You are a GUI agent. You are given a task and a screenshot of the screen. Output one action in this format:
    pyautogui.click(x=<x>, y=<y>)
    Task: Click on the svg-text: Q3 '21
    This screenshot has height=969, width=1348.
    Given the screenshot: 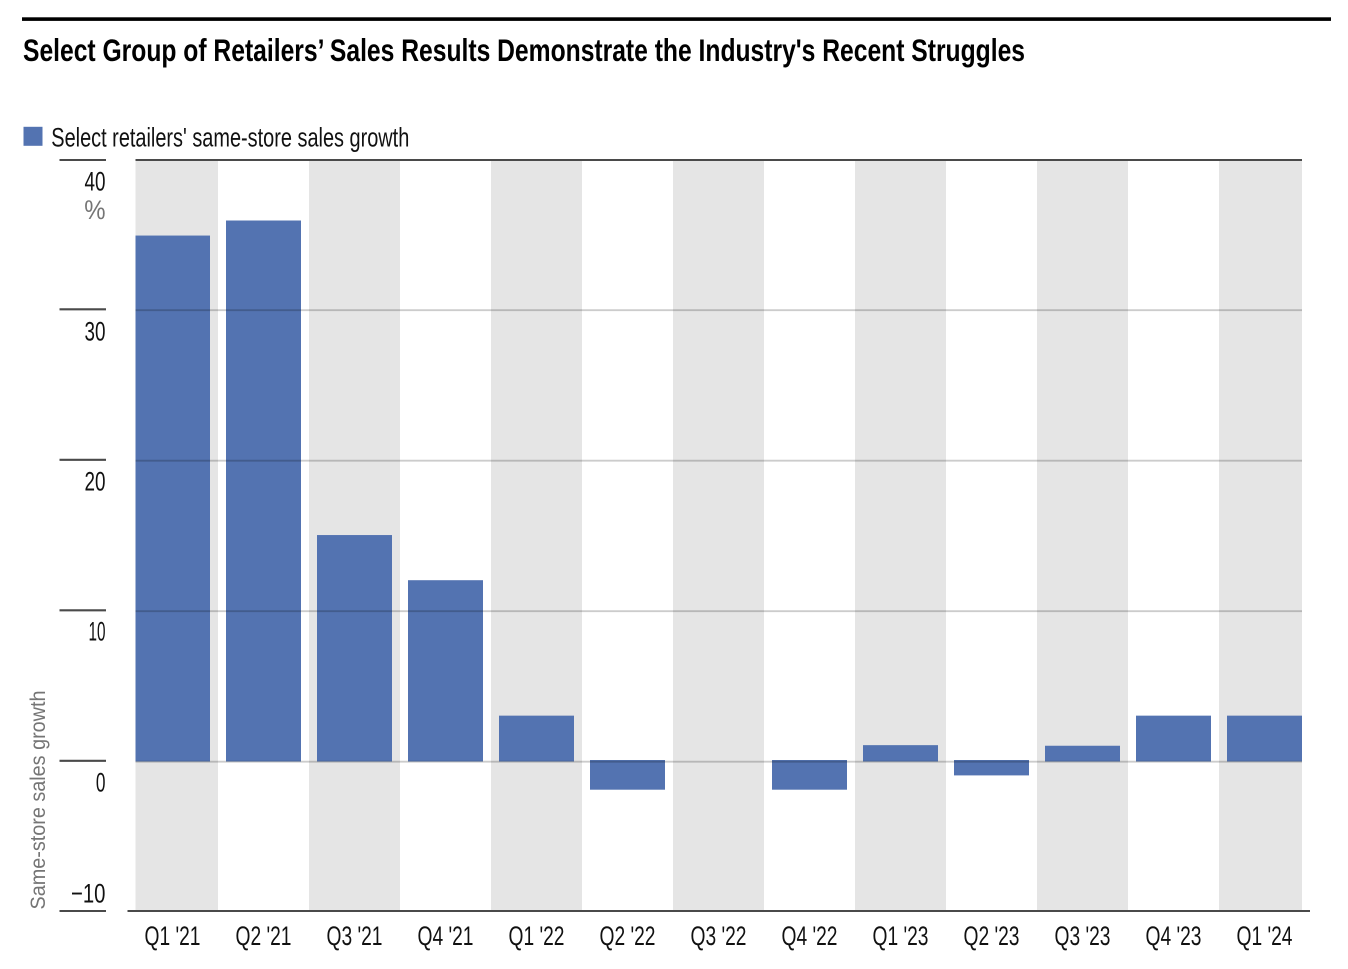 What is the action you would take?
    pyautogui.click(x=355, y=936)
    